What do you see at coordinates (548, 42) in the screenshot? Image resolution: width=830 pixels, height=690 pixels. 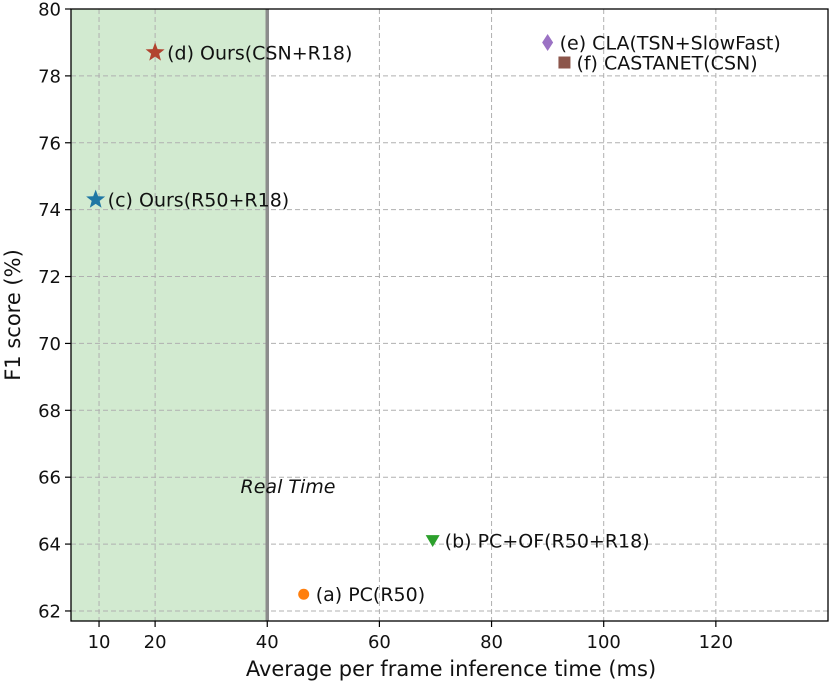 I see `point-marker-diamond` at bounding box center [548, 42].